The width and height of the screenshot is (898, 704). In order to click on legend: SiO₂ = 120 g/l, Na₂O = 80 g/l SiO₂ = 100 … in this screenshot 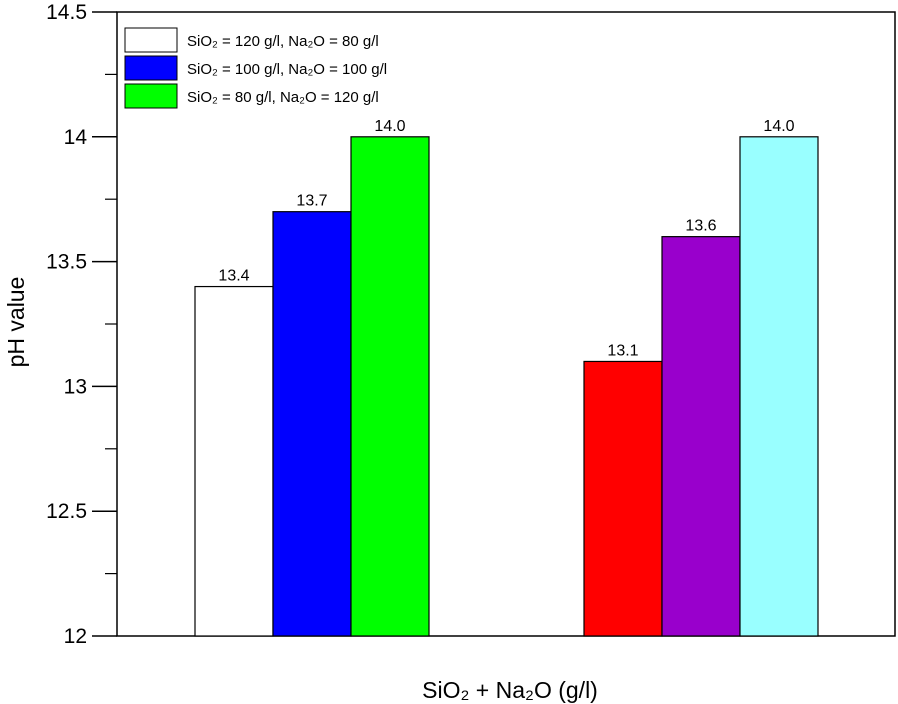, I will do `click(255, 68)`.